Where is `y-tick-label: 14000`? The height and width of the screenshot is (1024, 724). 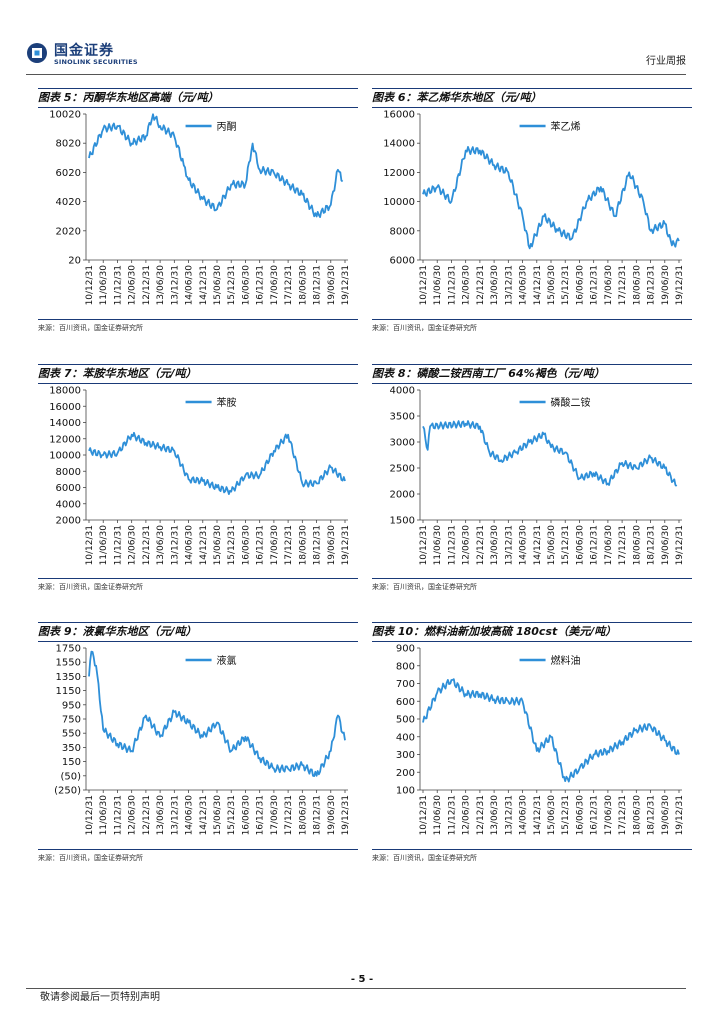
y-tick-label: 14000 is located at coordinates (399, 144).